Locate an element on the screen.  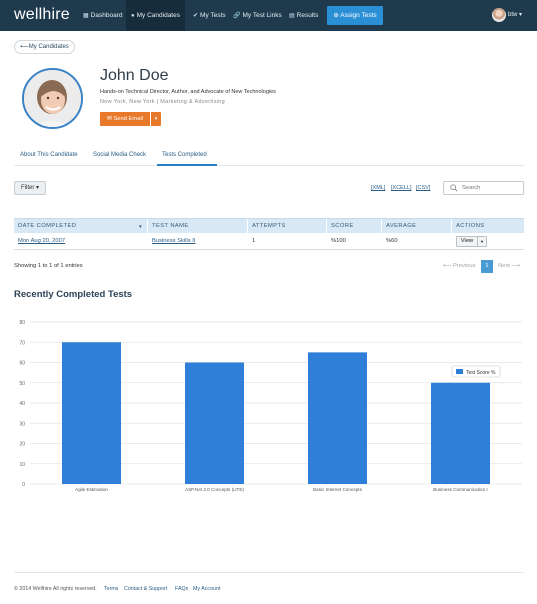
assign-tests-button: ⊕ Assign Tests is located at coordinates (355, 15).